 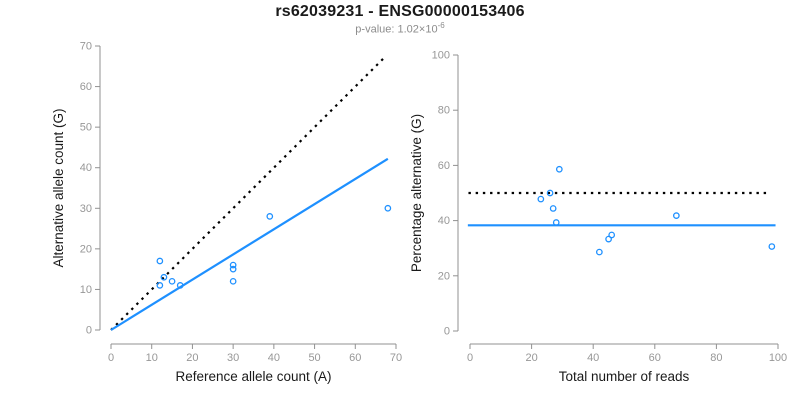 What do you see at coordinates (86, 290) in the screenshot?
I see `y-tick-label: 10` at bounding box center [86, 290].